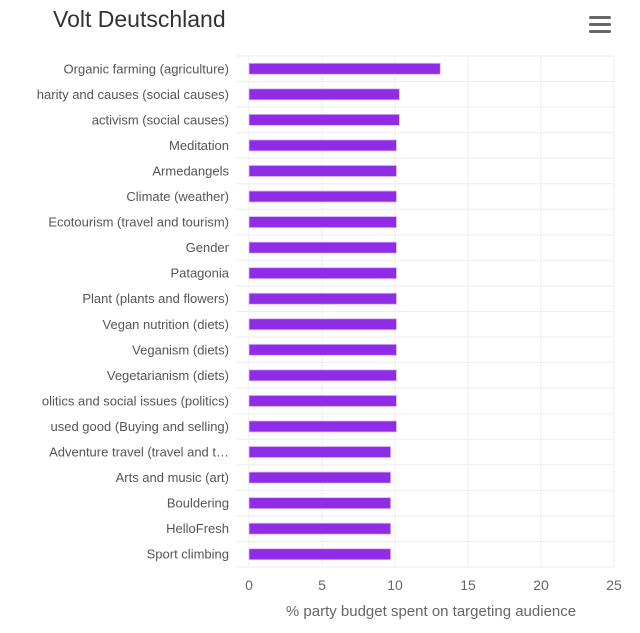 This screenshot has height=633, width=640. What do you see at coordinates (600, 25) in the screenshot?
I see `hamburger-menu-icon` at bounding box center [600, 25].